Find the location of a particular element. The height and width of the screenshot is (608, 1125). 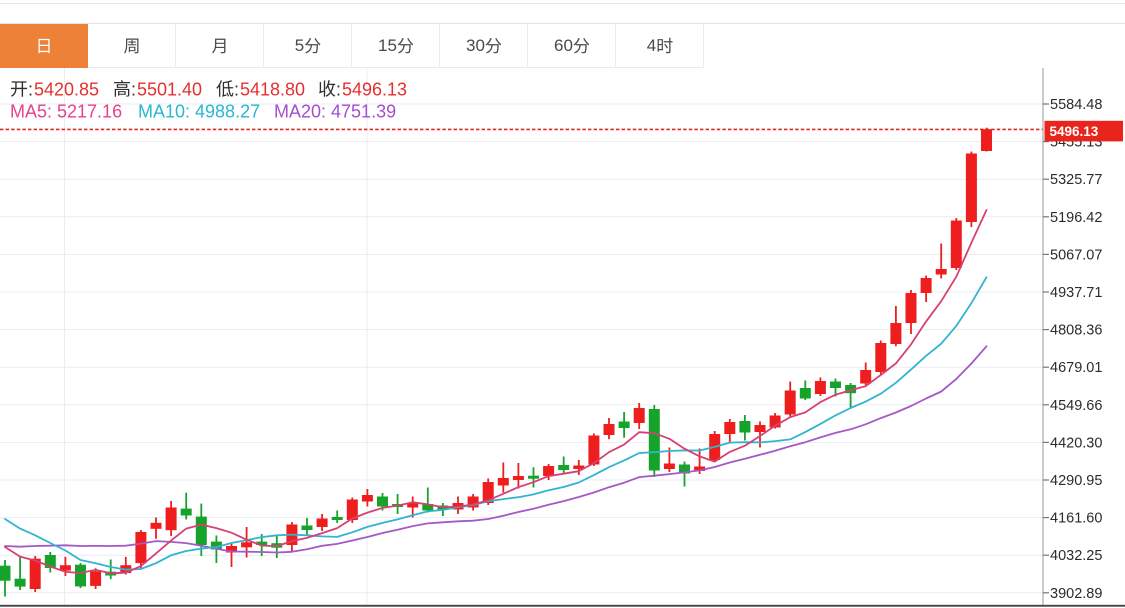

svg-text: 3902.89 is located at coordinates (1076, 594).